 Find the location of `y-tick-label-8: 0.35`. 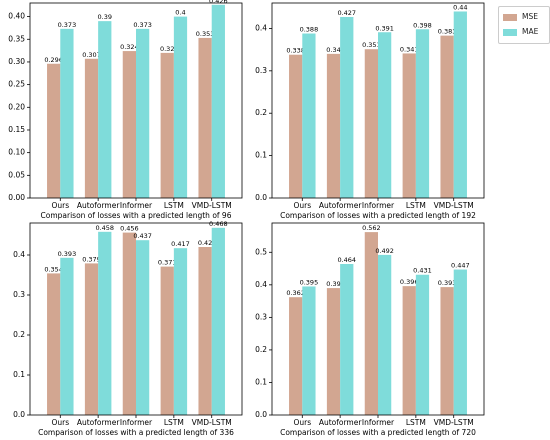

y-tick-label-8: 0.35 is located at coordinates (16, 38).